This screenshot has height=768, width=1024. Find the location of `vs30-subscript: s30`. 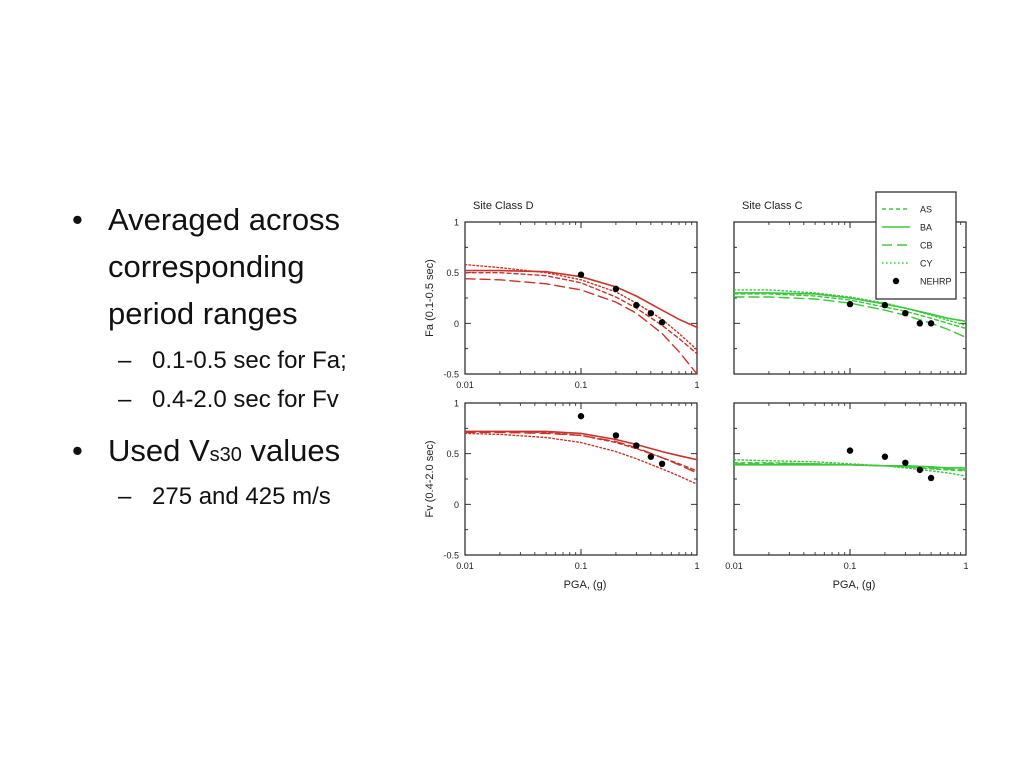

vs30-subscript: s30 is located at coordinates (225, 455).